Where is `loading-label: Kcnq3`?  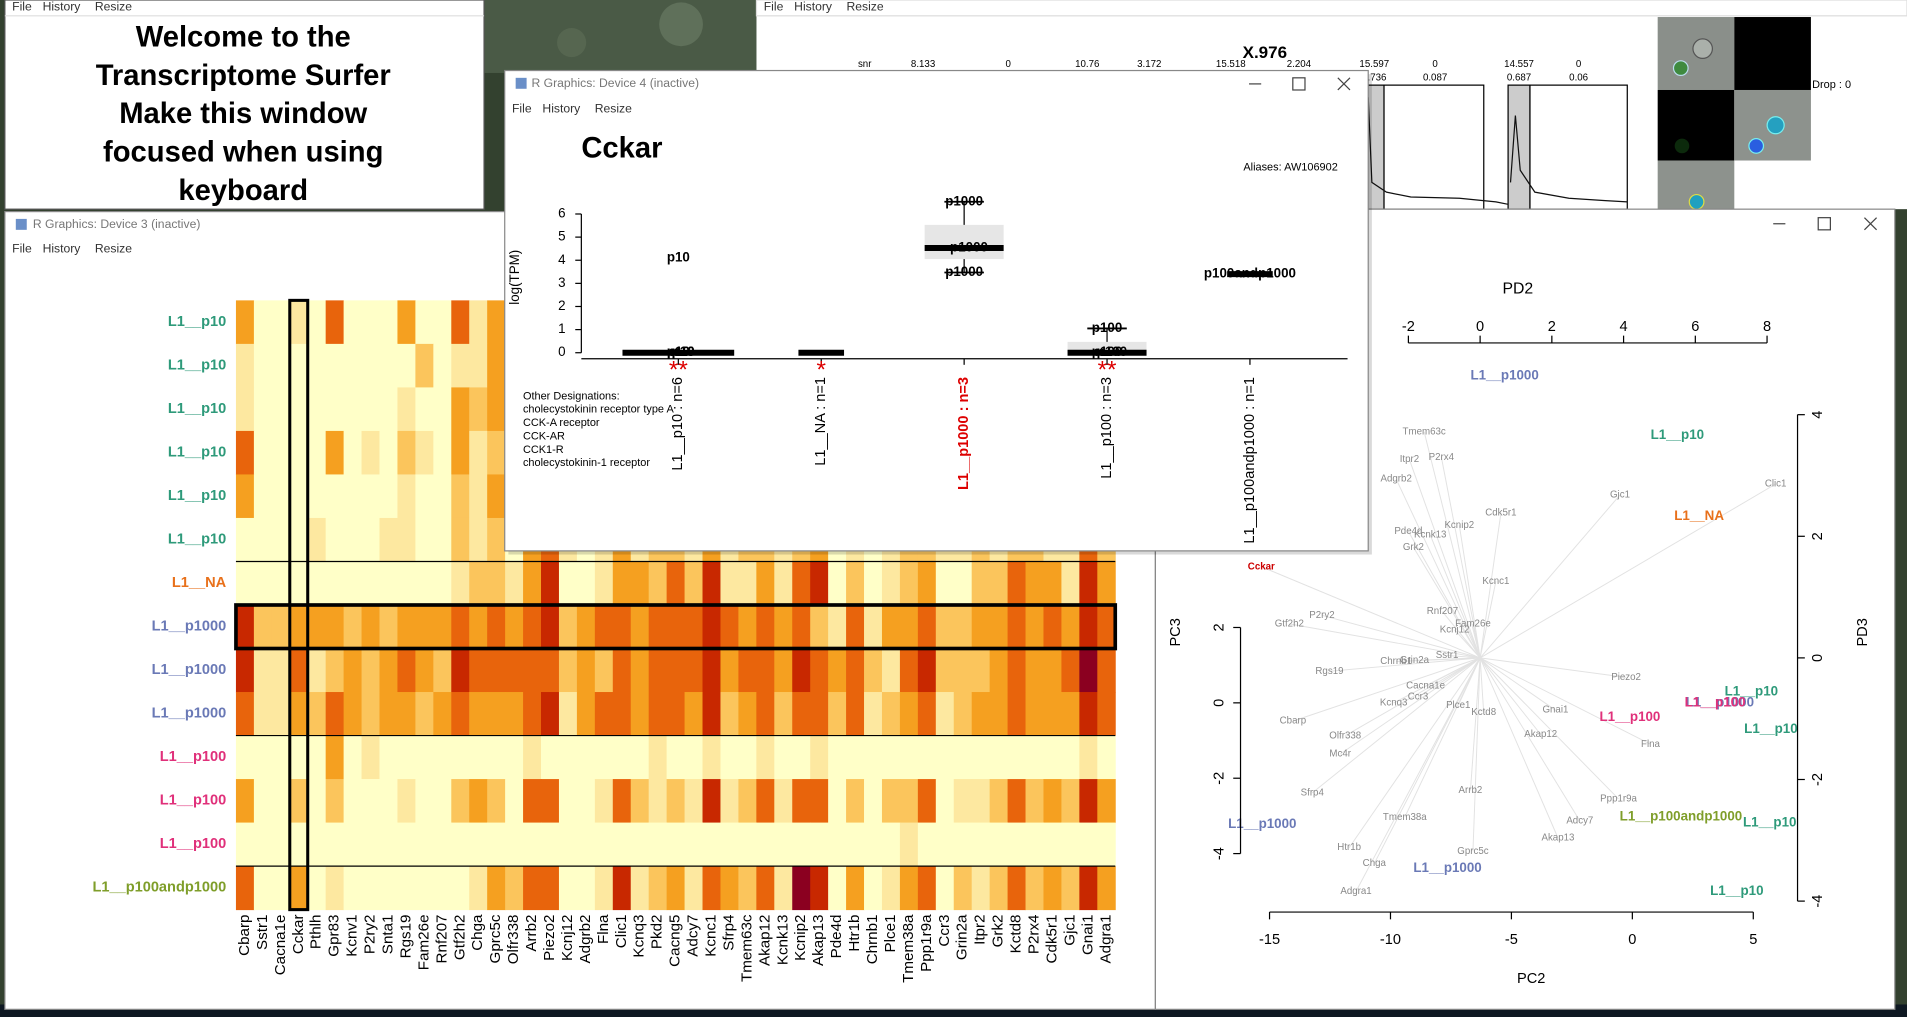 loading-label: Kcnq3 is located at coordinates (1394, 702).